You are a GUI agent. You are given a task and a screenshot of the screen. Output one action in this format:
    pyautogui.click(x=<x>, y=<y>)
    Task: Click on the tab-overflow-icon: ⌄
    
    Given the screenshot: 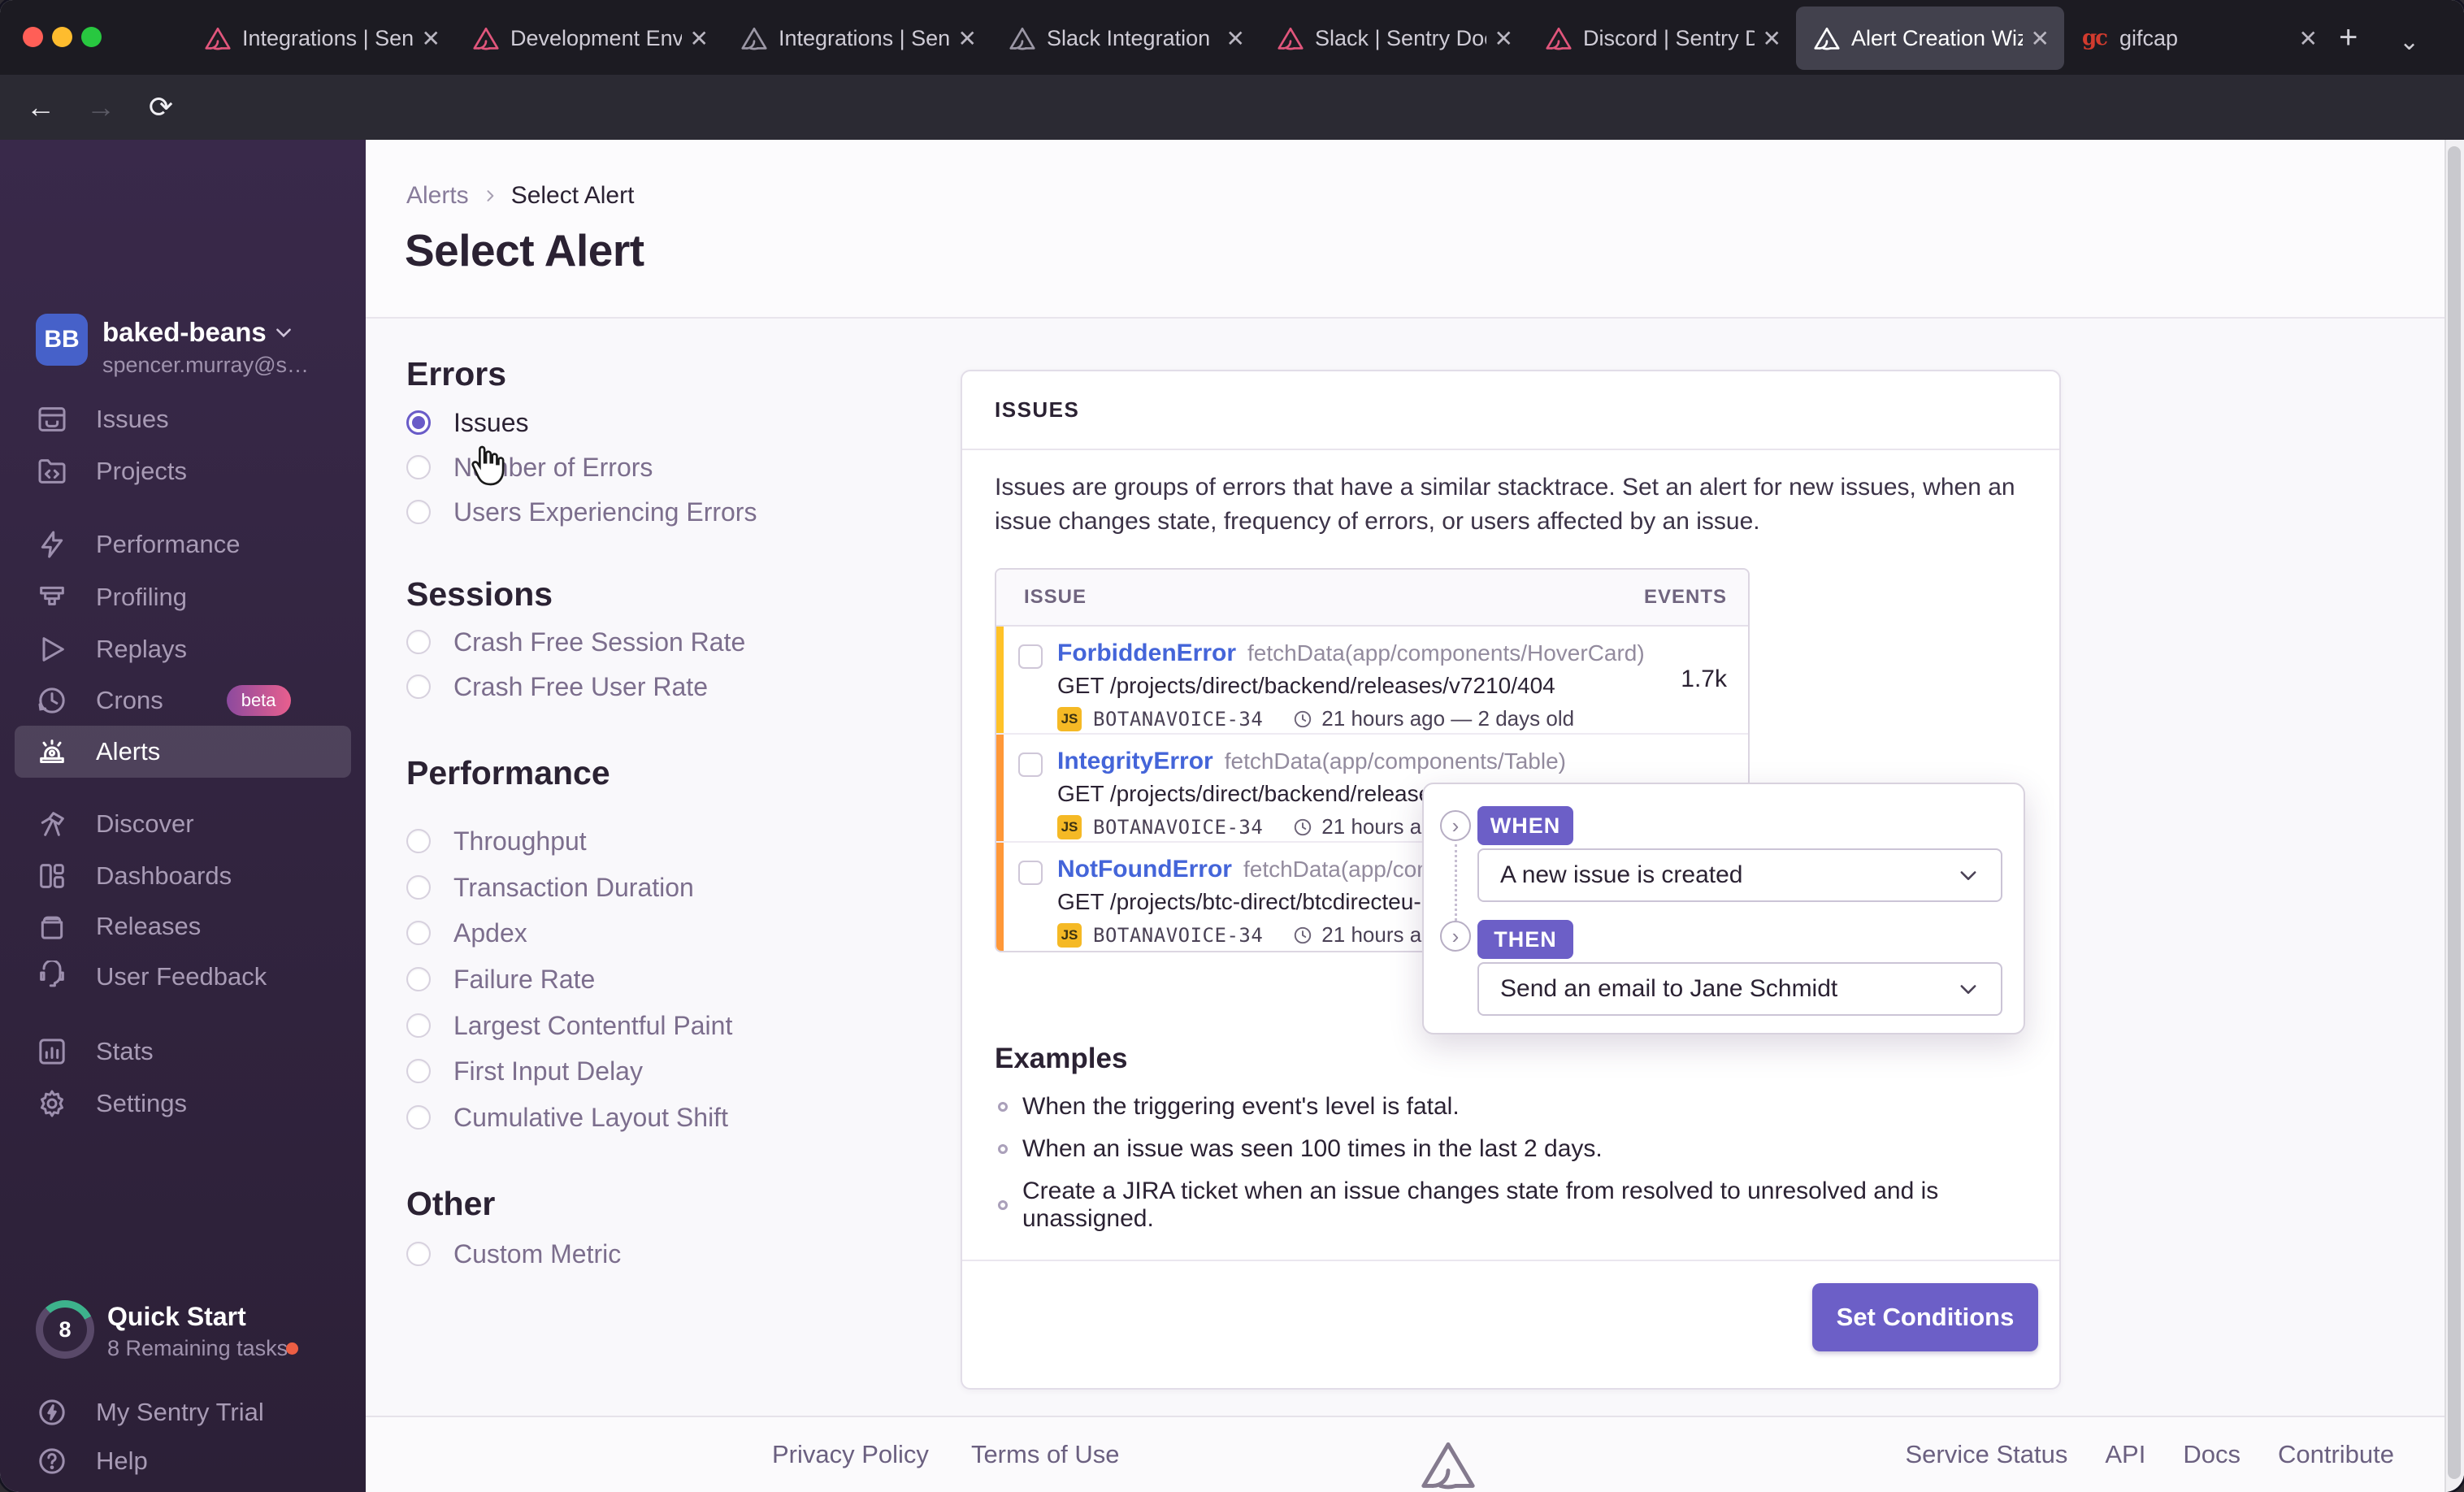 What is the action you would take?
    pyautogui.click(x=2410, y=41)
    